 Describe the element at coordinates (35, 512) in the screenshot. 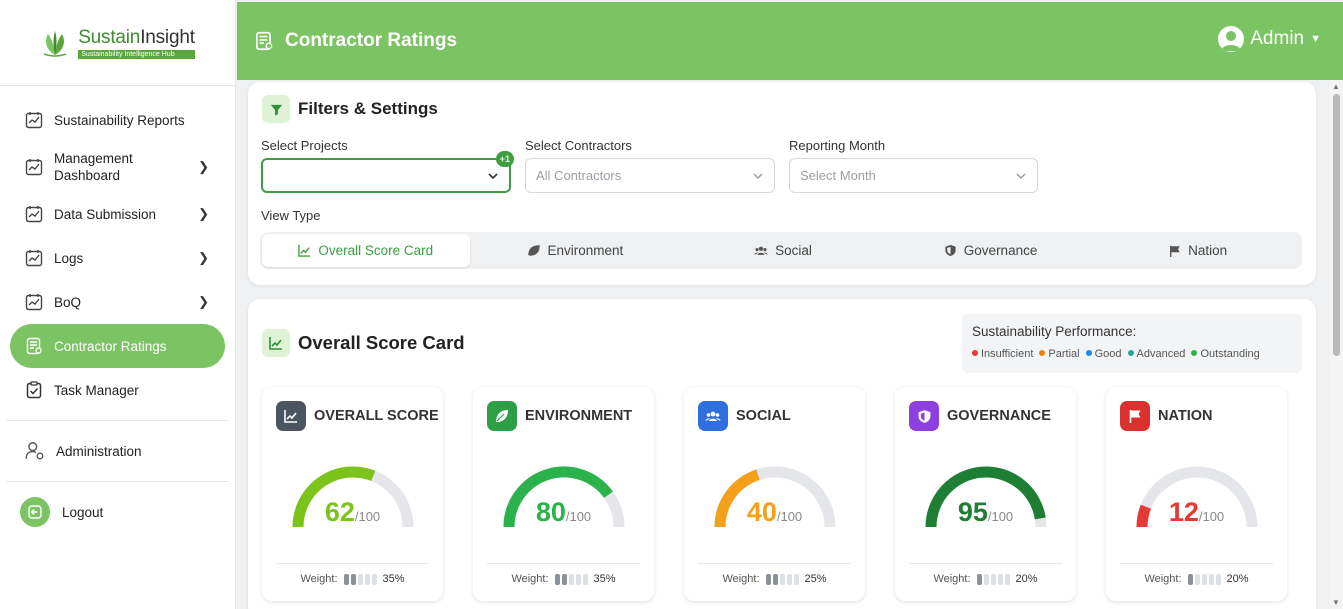

I see `logout-icon` at that location.